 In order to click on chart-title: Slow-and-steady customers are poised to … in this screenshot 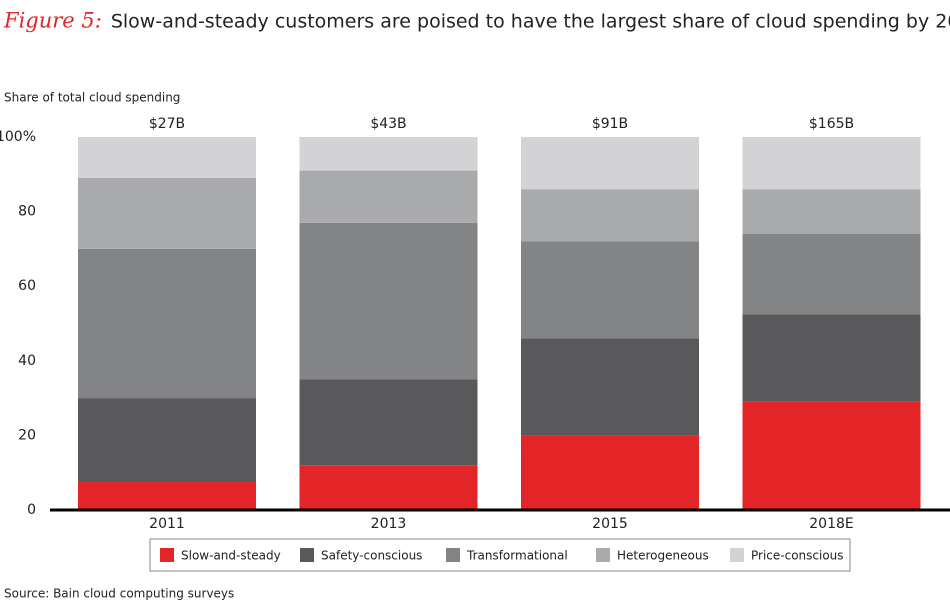, I will do `click(530, 22)`.